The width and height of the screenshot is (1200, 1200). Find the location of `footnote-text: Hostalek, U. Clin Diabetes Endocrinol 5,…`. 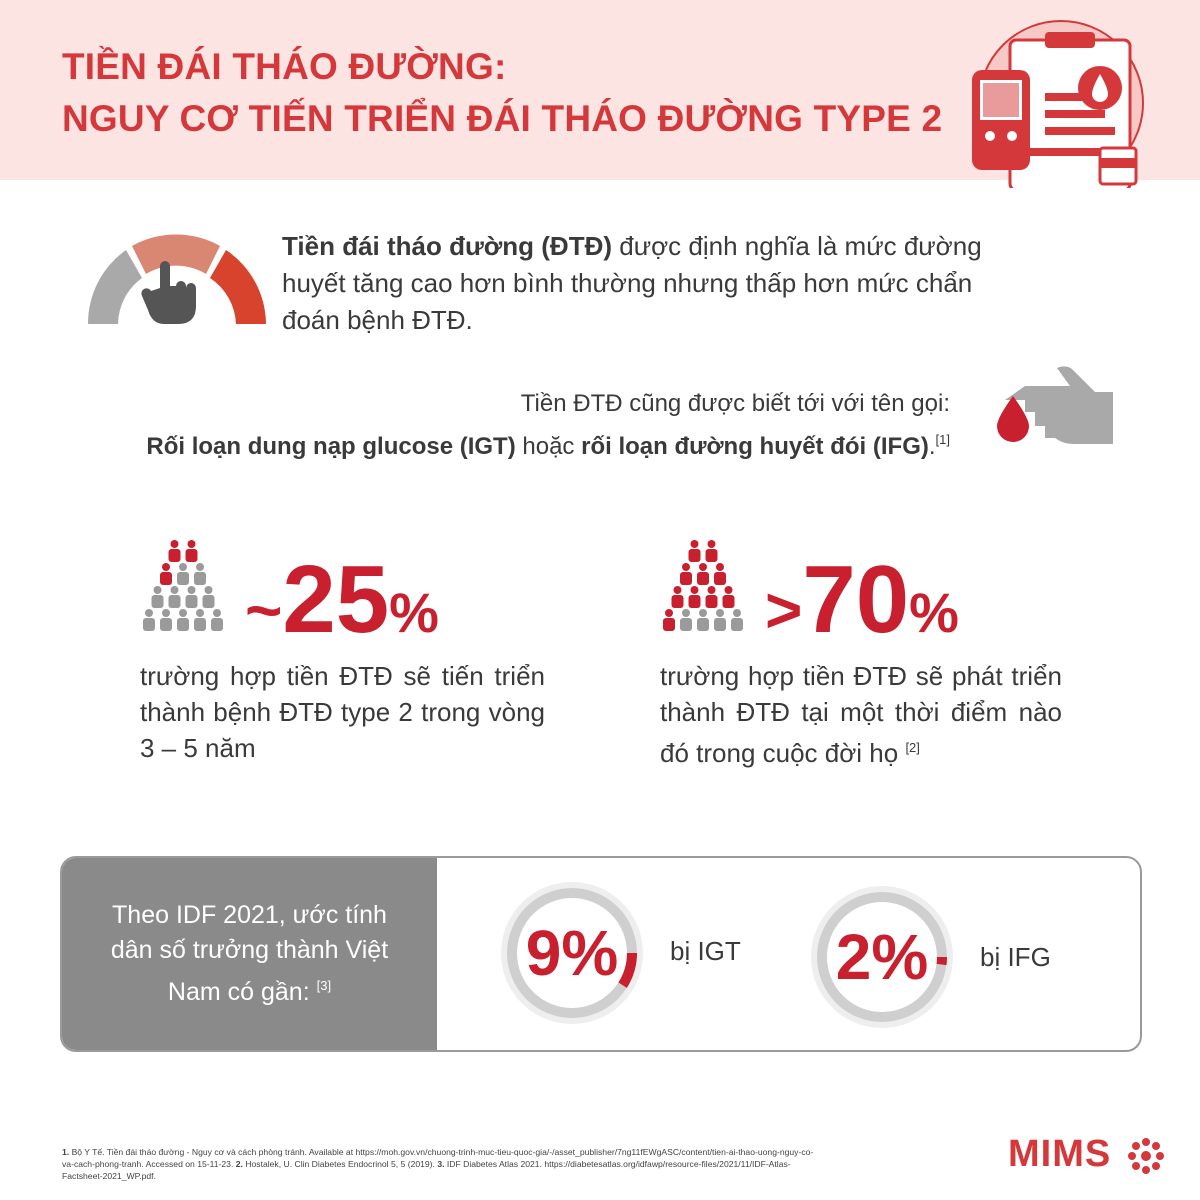

footnote-text: Hostalek, U. Clin Diabetes Endocrinol 5,… is located at coordinates (340, 1164).